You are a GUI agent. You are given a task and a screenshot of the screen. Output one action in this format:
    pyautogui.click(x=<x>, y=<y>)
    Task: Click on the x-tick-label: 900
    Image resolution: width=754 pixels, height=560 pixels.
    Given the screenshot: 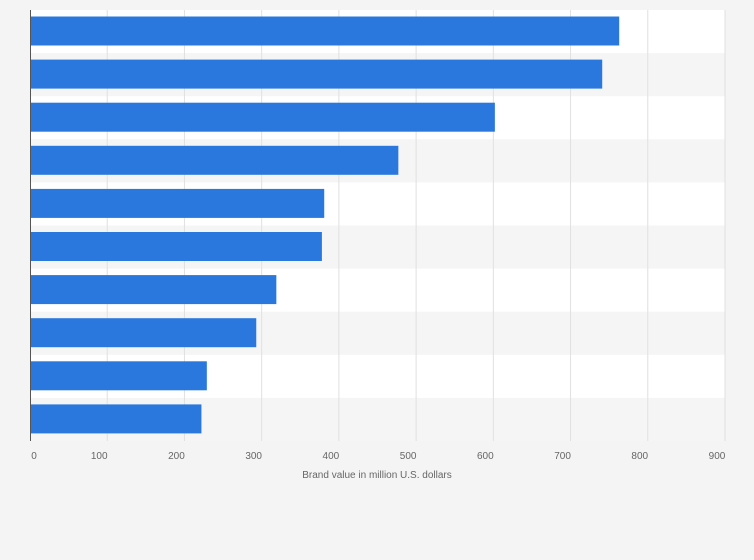 What is the action you would take?
    pyautogui.click(x=717, y=456)
    